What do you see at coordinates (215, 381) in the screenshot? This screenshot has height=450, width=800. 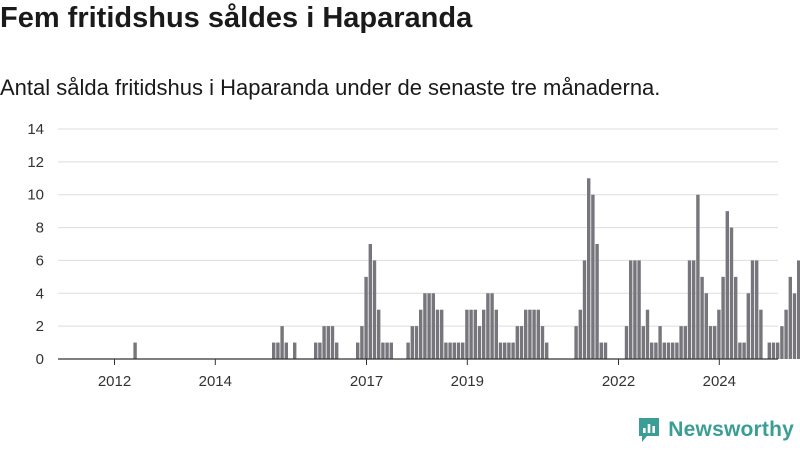 I see `x-tick-label: 2014` at bounding box center [215, 381].